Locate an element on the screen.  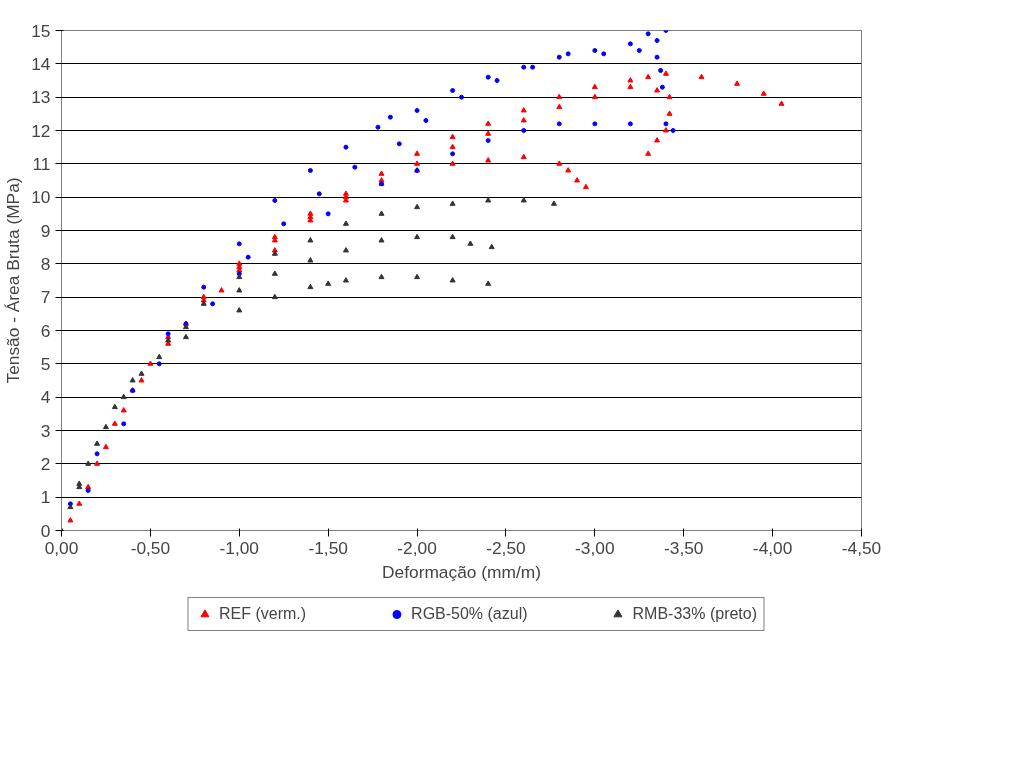
y-tick-label: 4 is located at coordinates (45, 397).